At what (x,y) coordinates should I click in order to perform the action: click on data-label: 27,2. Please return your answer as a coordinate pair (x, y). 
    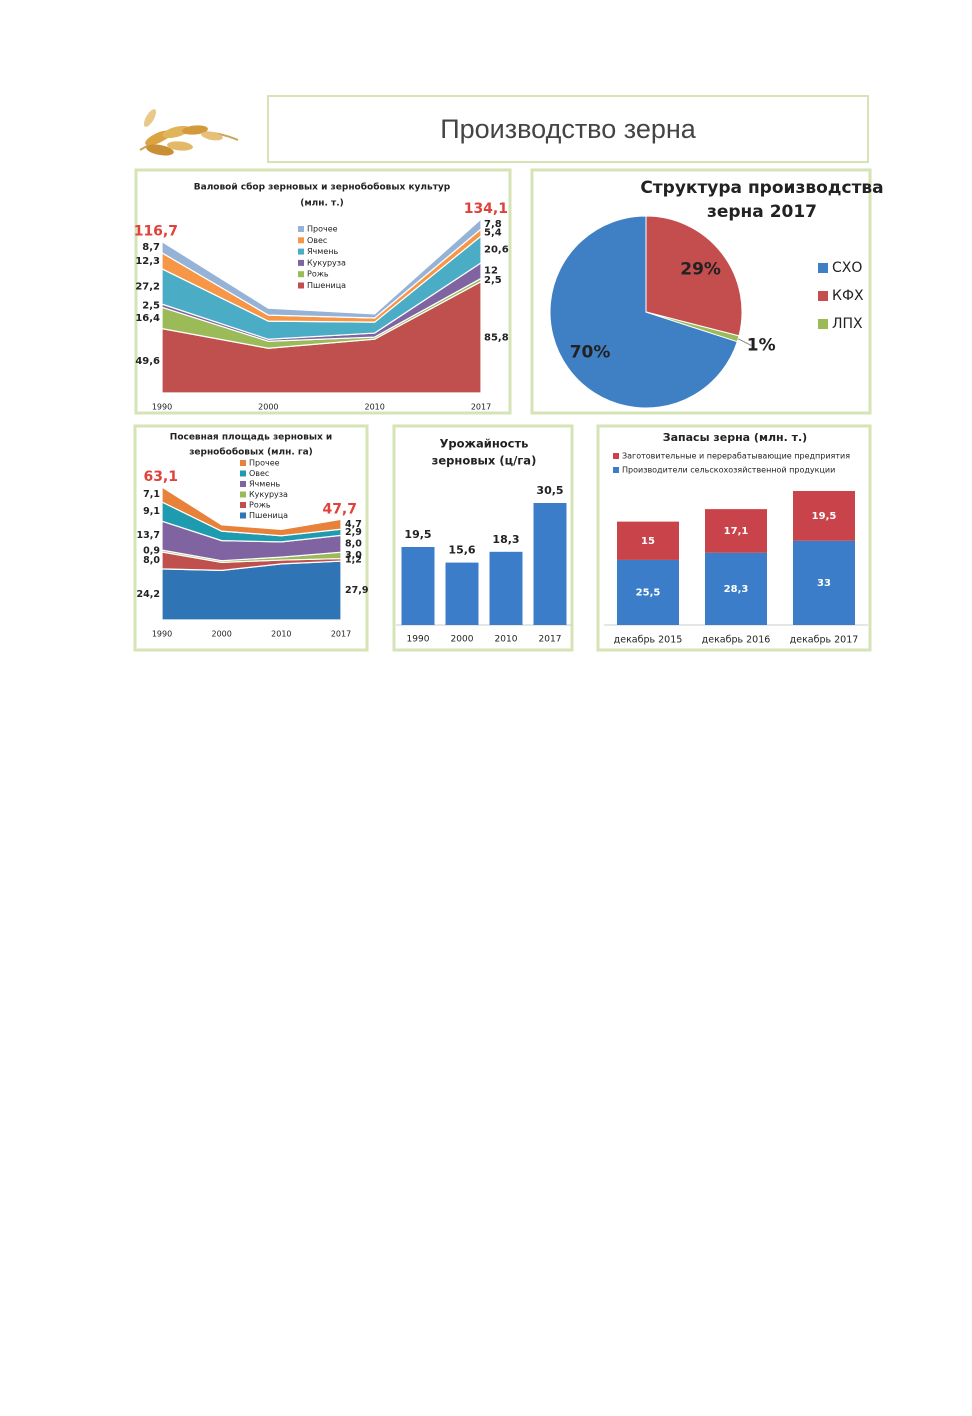
    Looking at the image, I should click on (147, 286).